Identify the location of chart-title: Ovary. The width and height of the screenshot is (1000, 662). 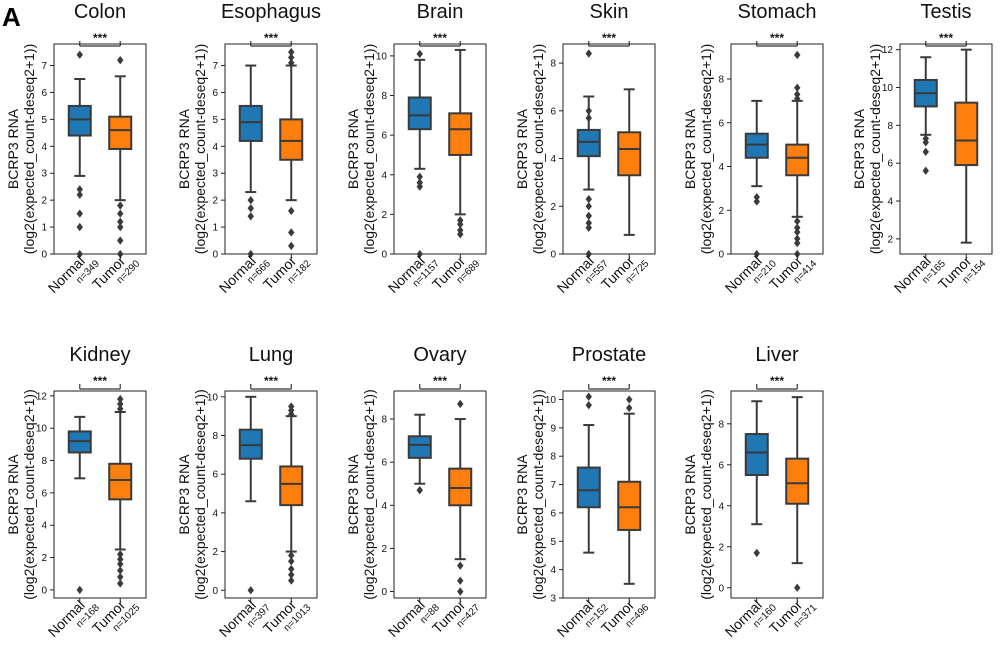
(439, 355).